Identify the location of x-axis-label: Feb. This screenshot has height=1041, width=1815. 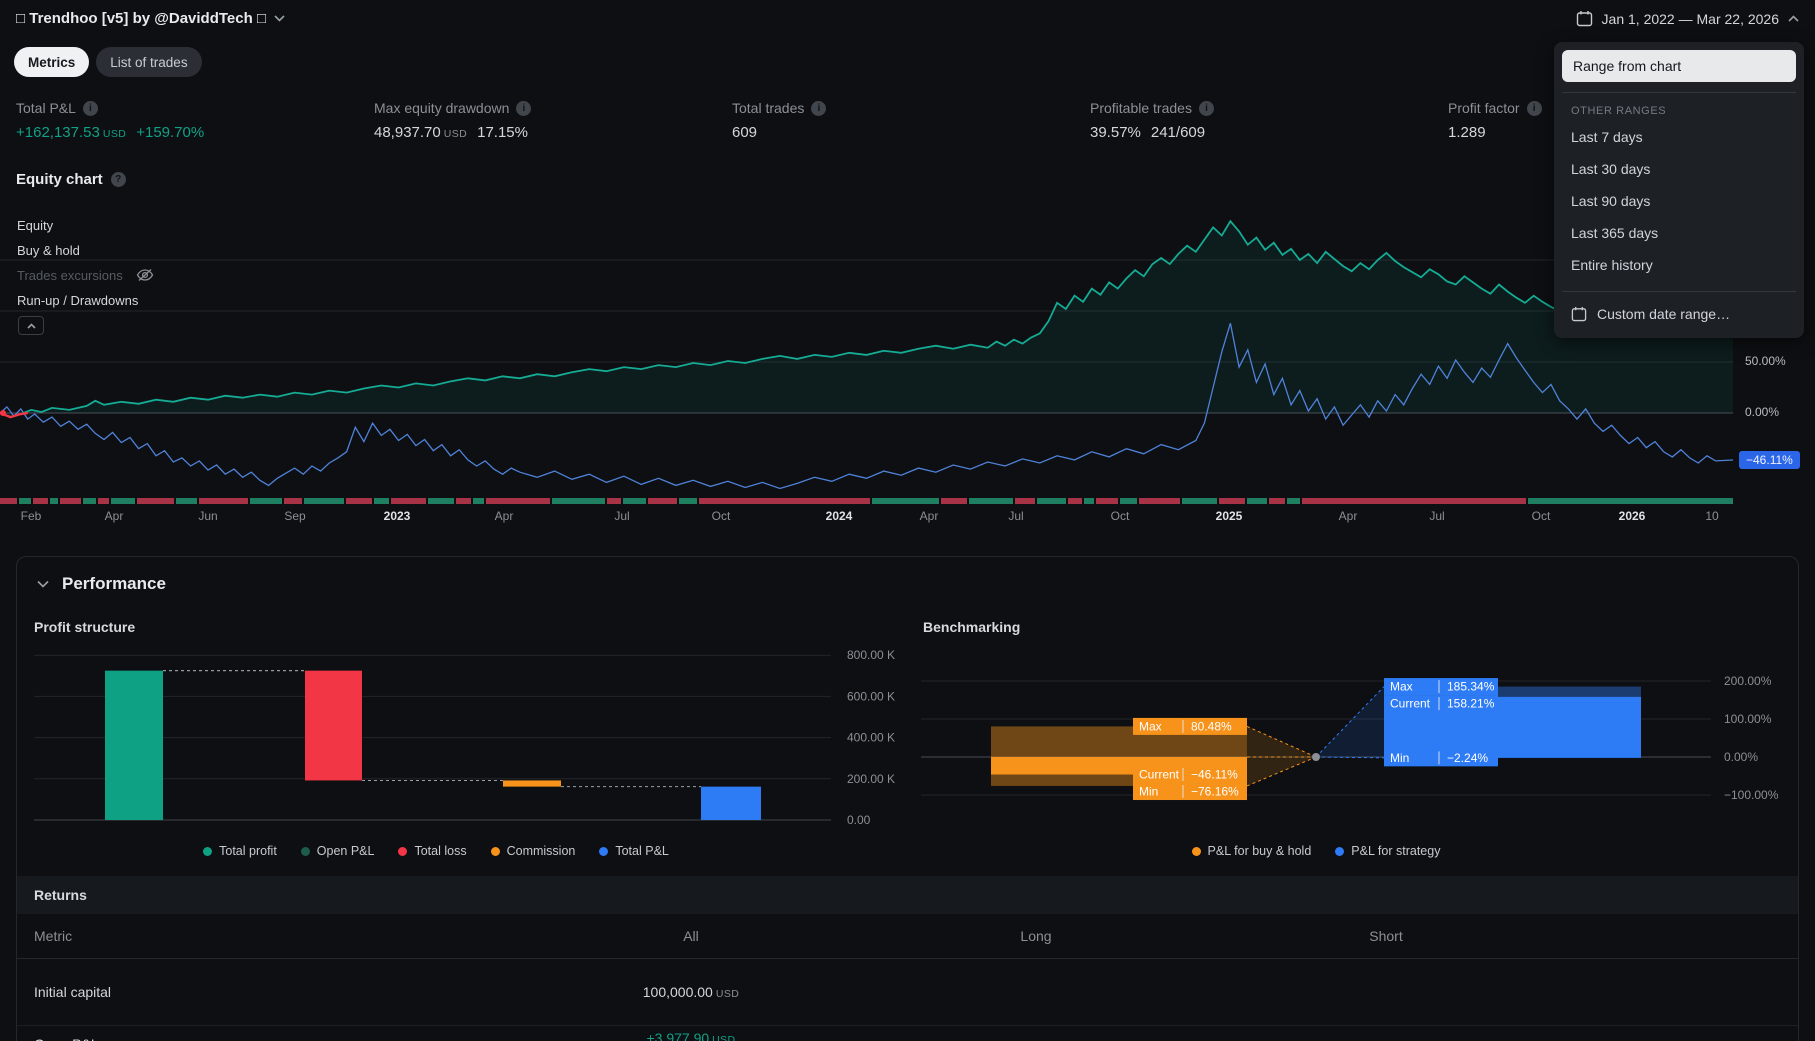
(31, 516).